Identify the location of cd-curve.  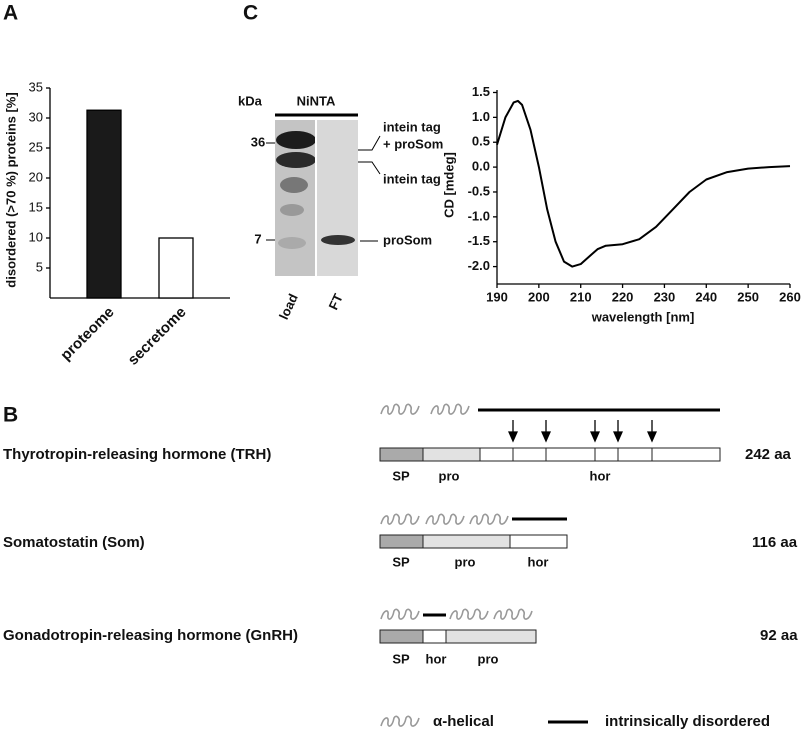
(643, 183).